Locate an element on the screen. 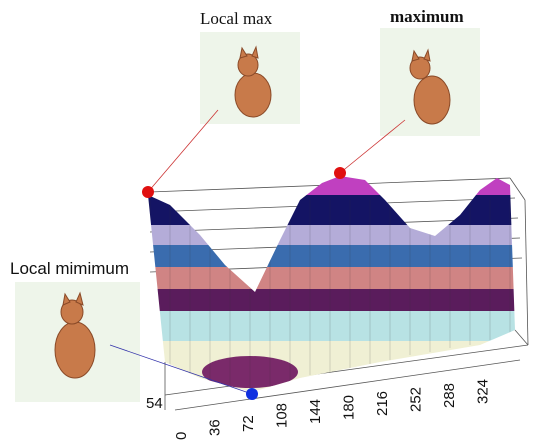 Image resolution: width=544 pixels, height=446 pixels. x-tick-label: 180 is located at coordinates (349, 407).